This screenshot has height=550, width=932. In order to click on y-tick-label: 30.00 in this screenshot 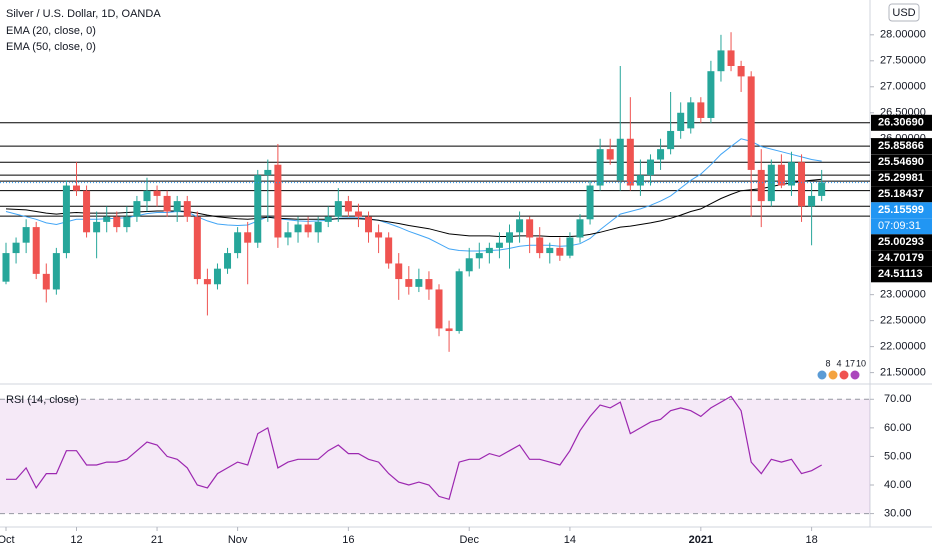, I will do `click(898, 513)`.